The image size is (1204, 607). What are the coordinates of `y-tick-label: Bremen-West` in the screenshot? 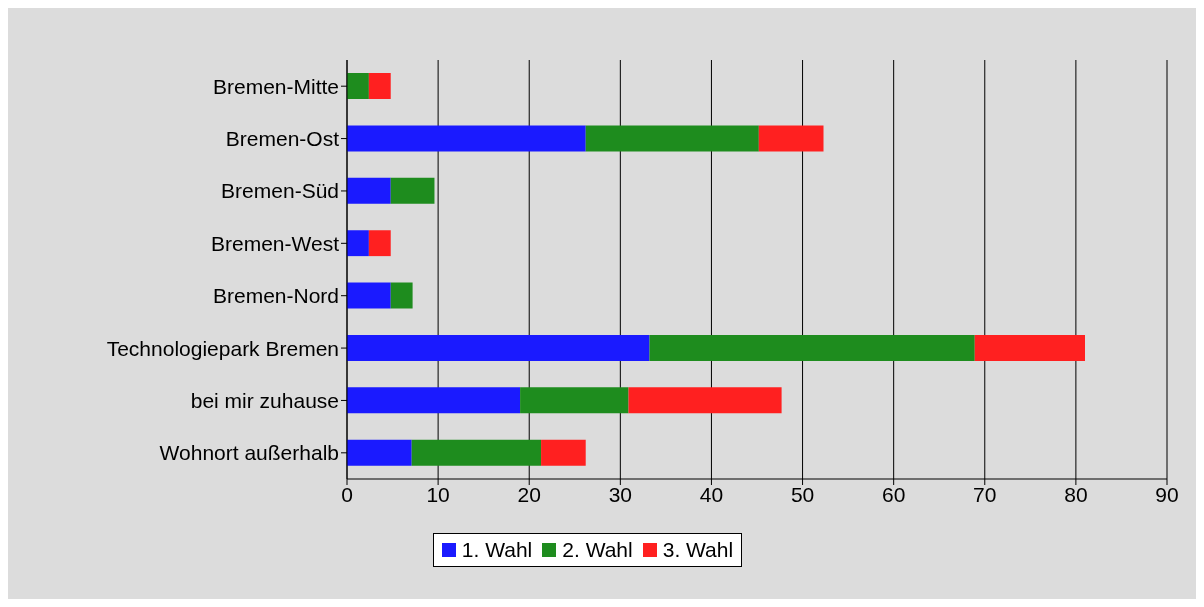 It's located at (275, 243).